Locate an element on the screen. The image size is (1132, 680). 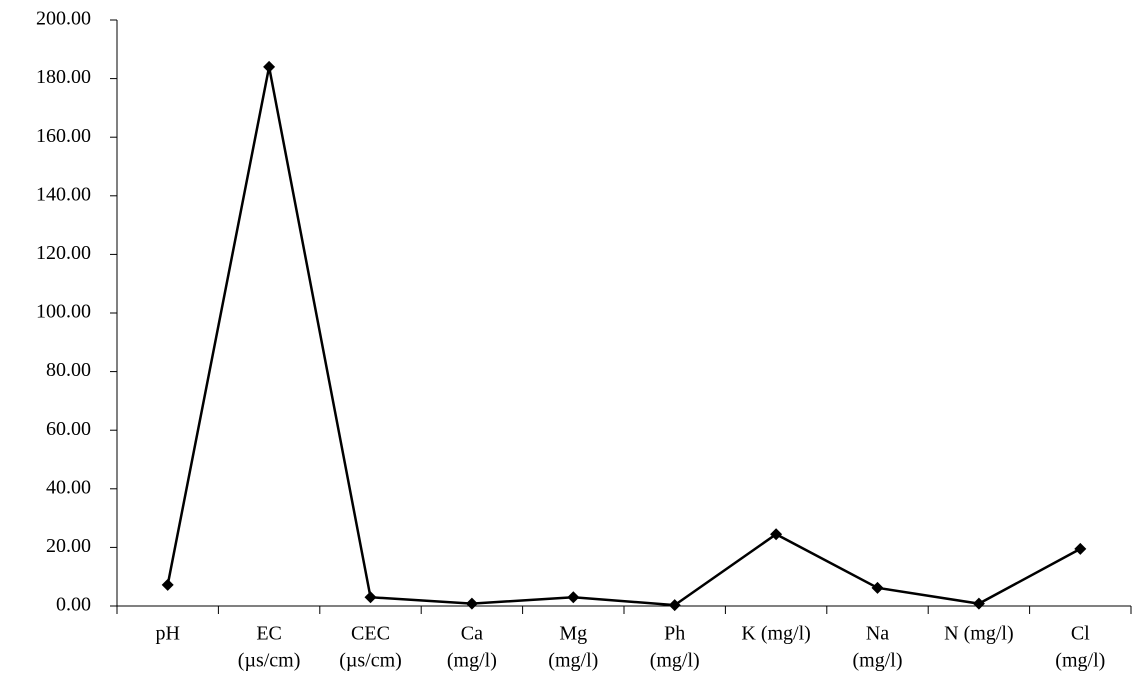
y-tick-label: 160.00 is located at coordinates (63, 136).